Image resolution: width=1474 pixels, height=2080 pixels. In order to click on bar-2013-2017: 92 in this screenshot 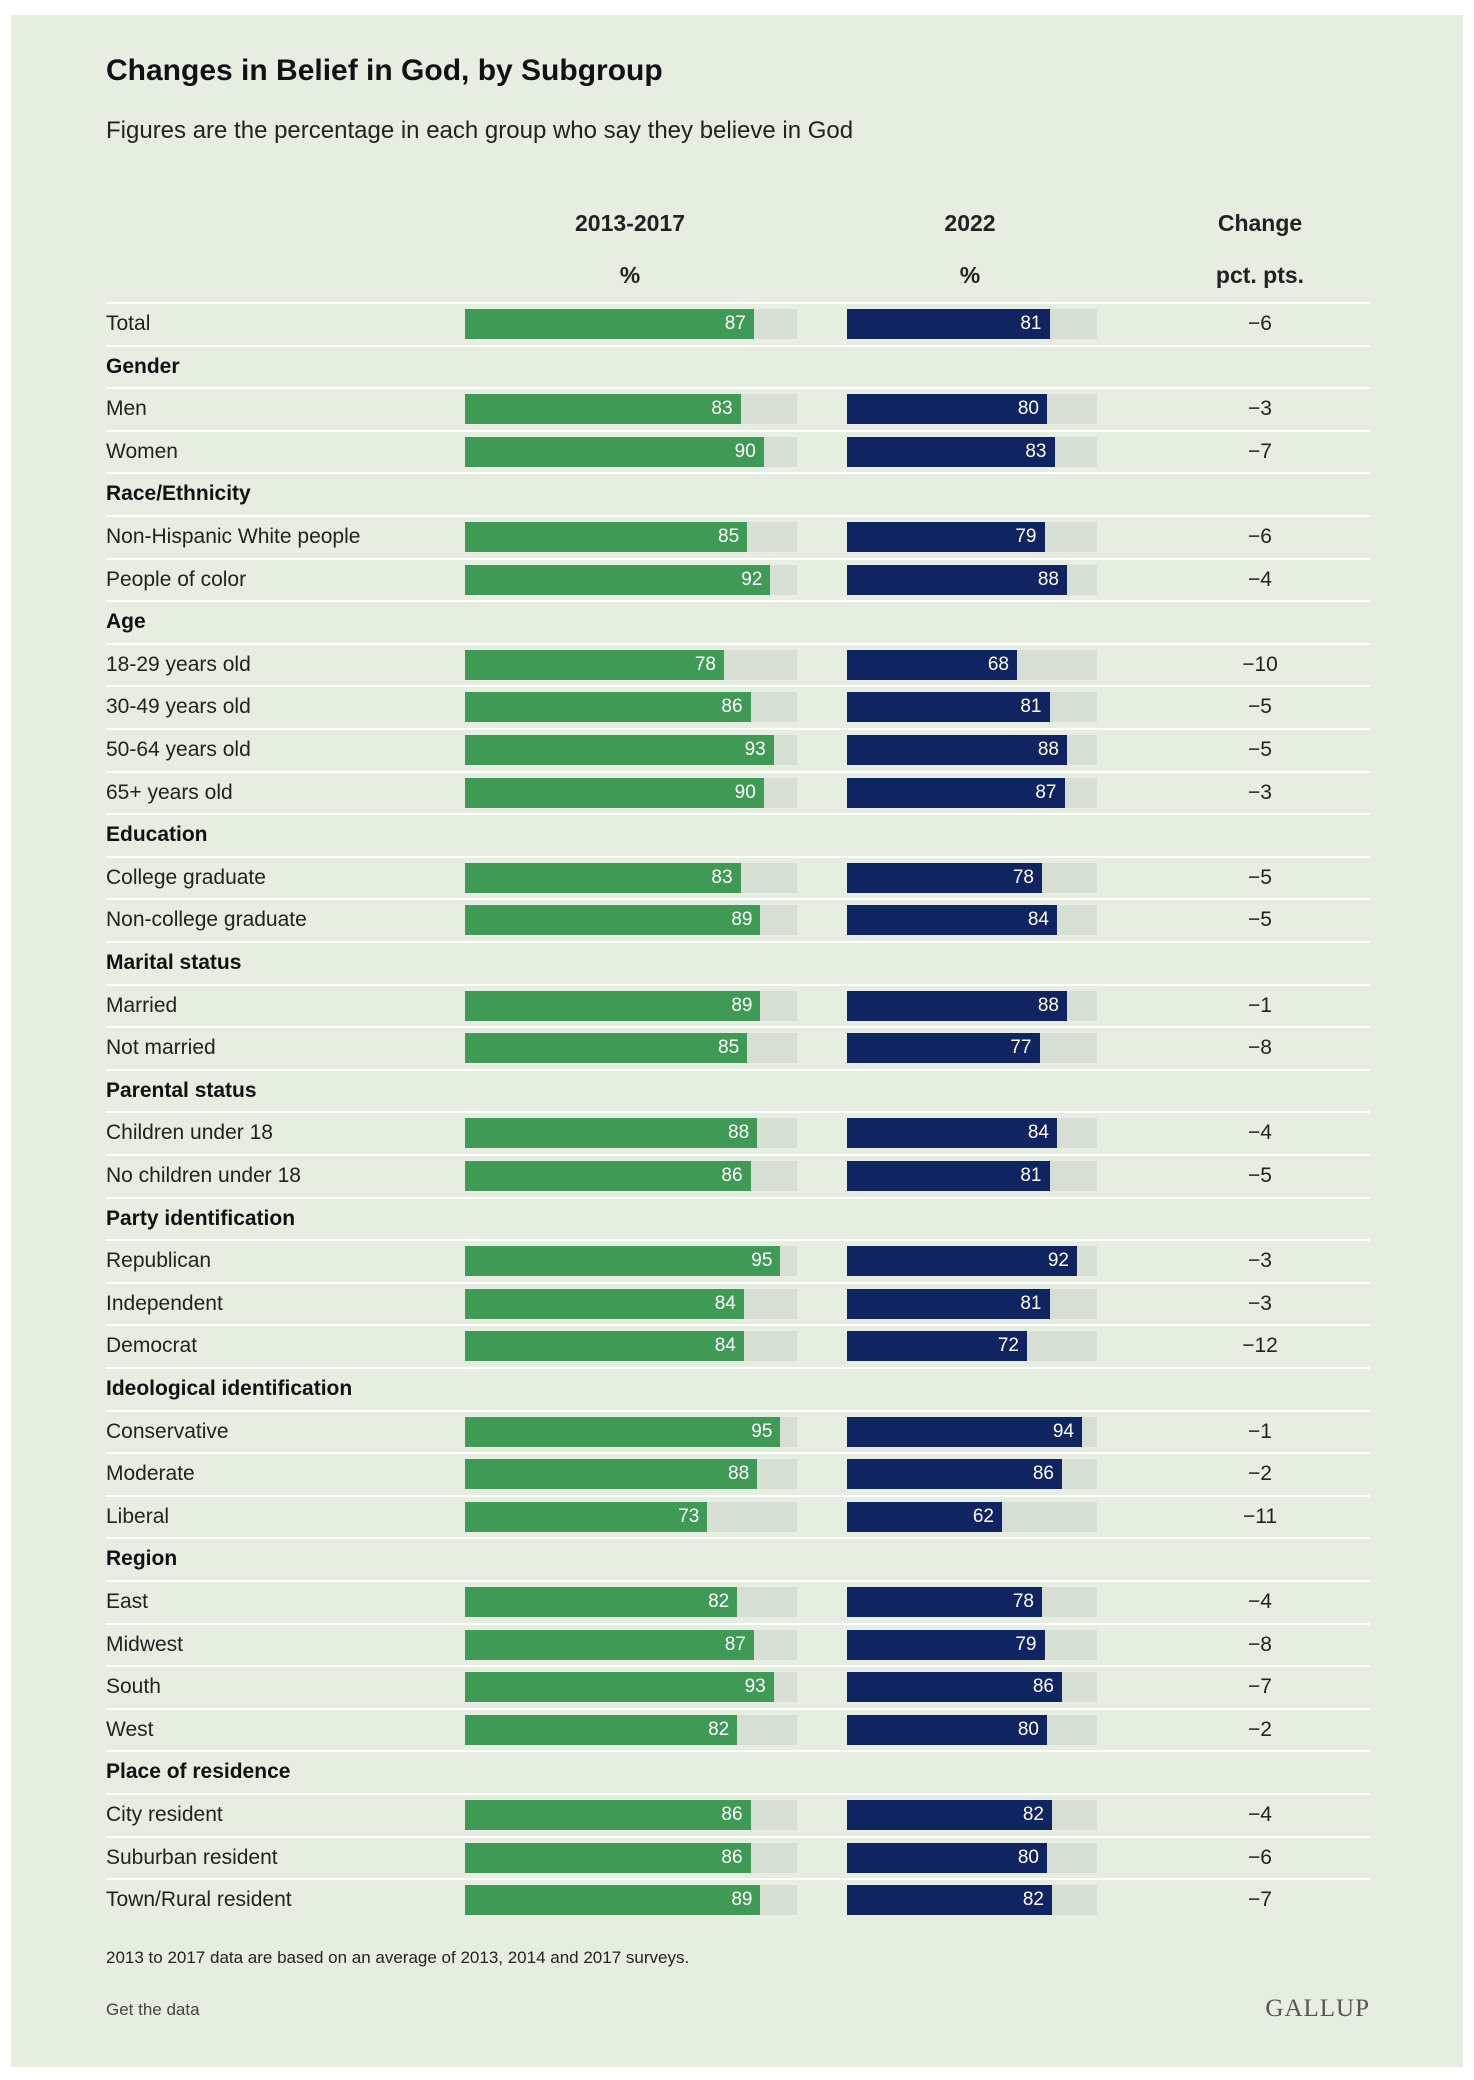, I will do `click(618, 579)`.